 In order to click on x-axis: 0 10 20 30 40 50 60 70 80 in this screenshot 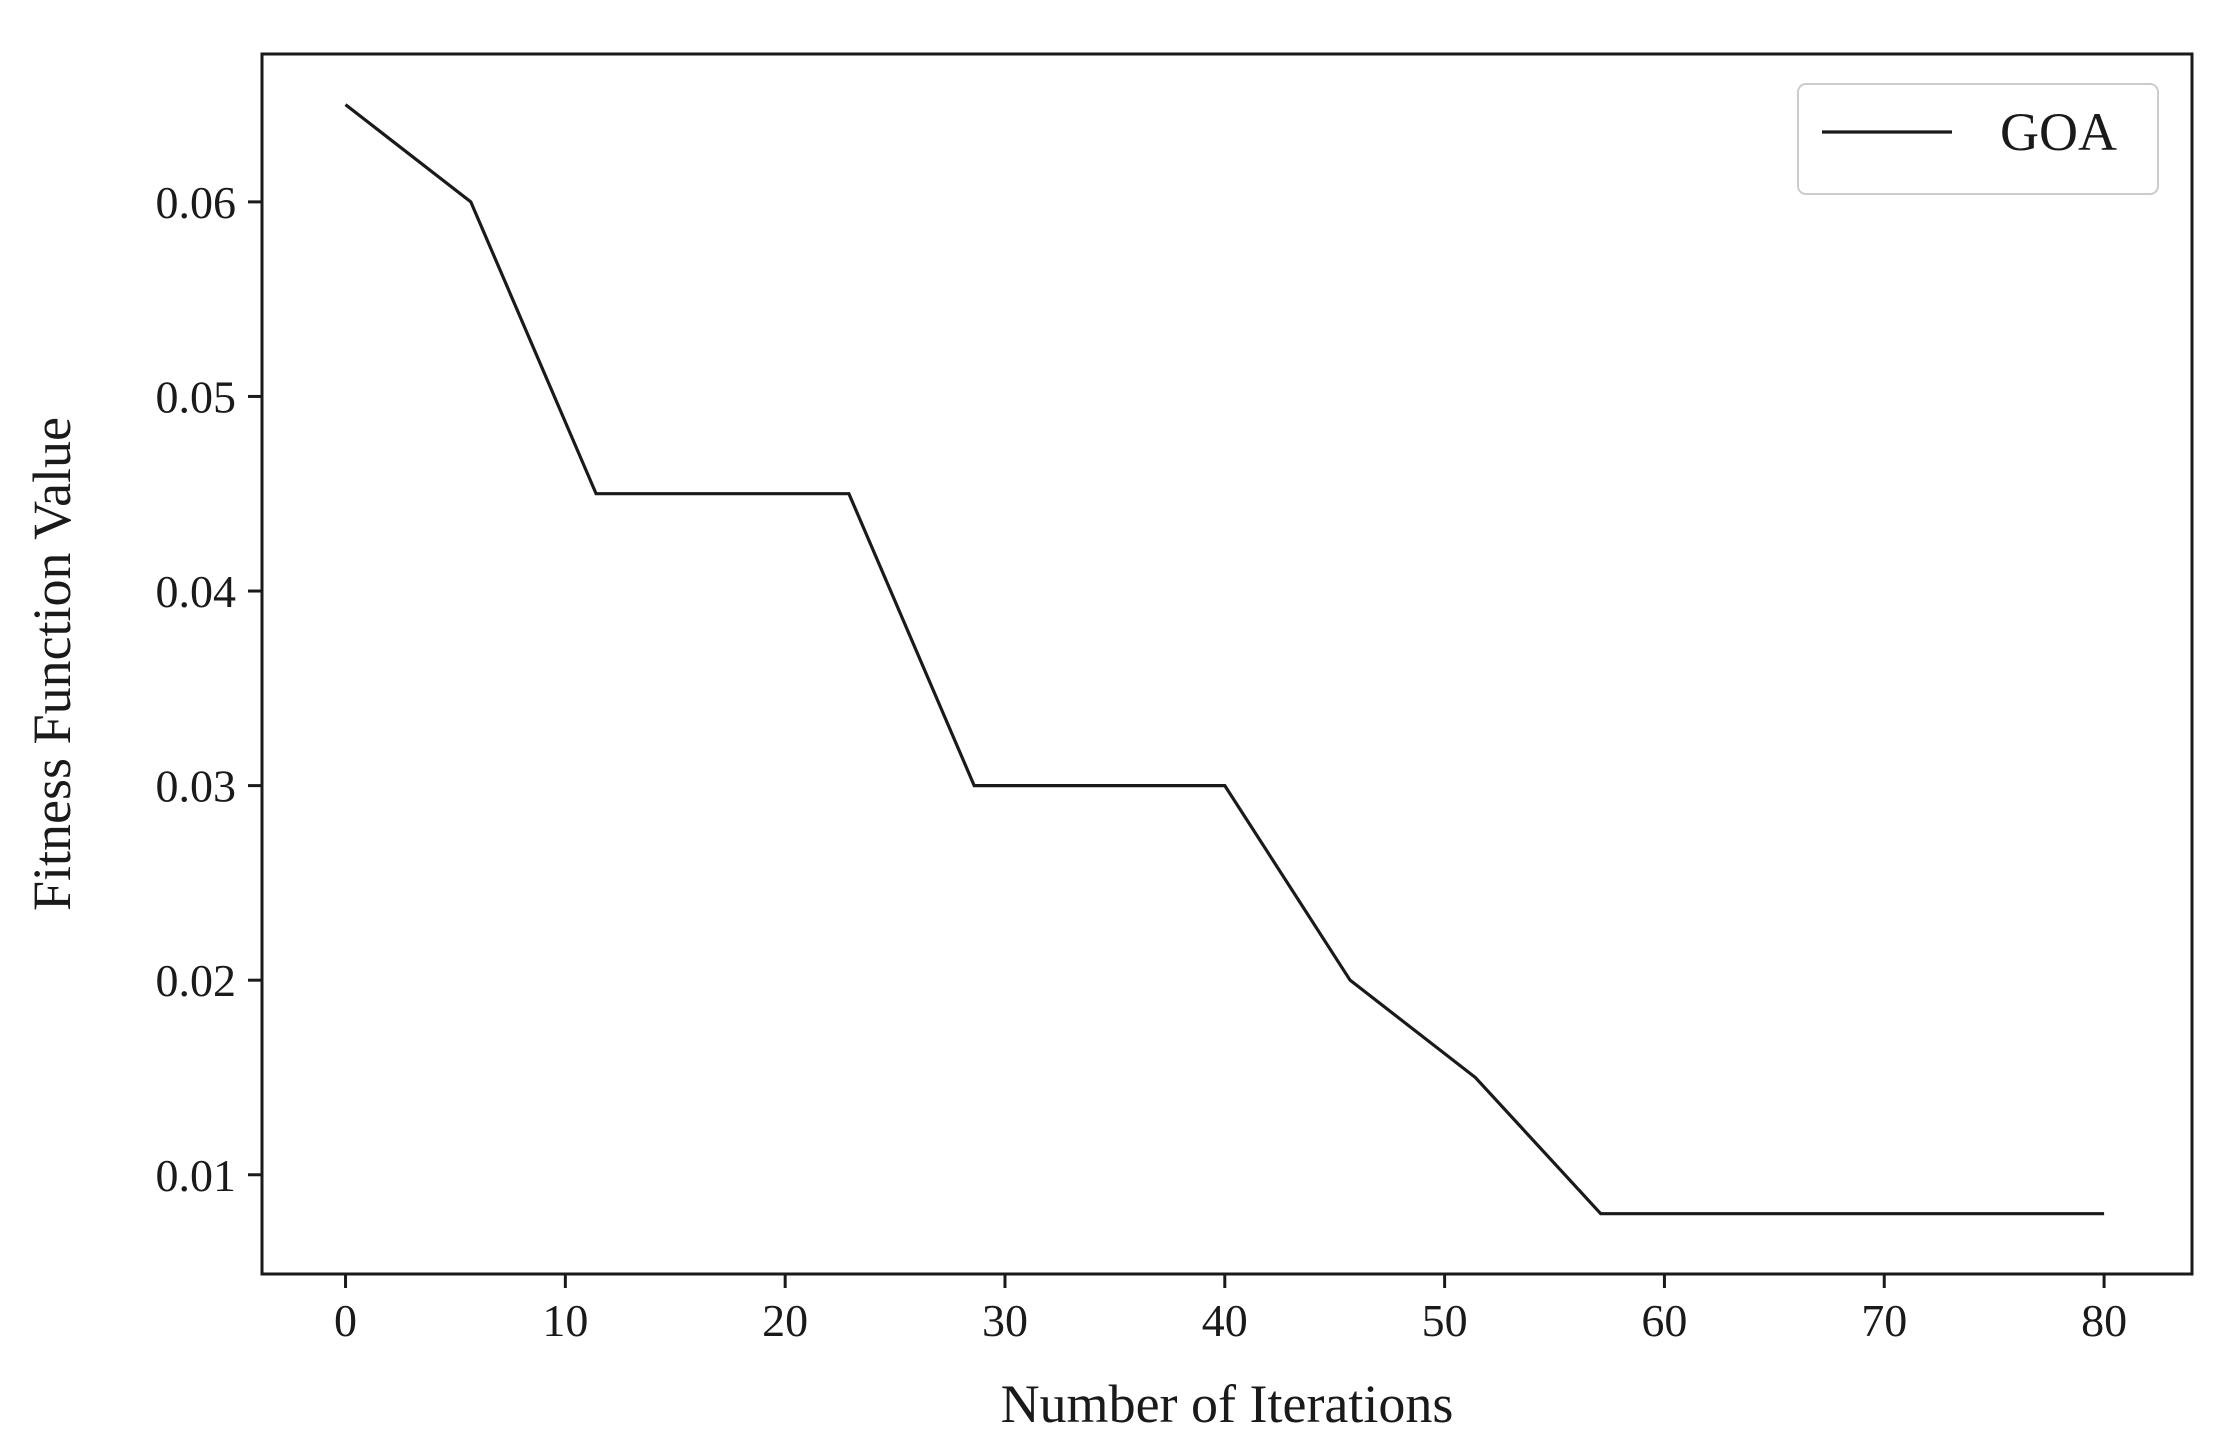, I will do `click(1230, 1310)`.